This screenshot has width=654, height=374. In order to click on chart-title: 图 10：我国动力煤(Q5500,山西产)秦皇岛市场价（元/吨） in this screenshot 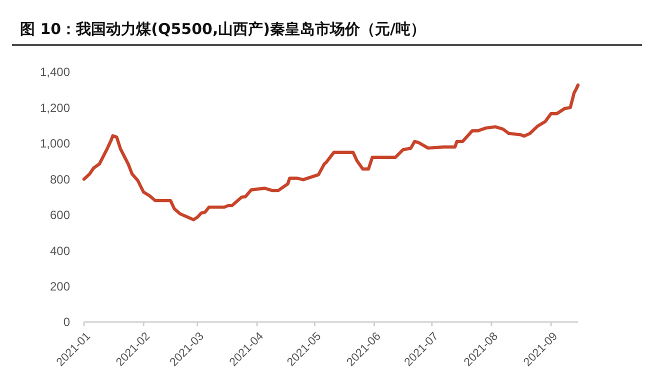, I will do `click(223, 29)`.